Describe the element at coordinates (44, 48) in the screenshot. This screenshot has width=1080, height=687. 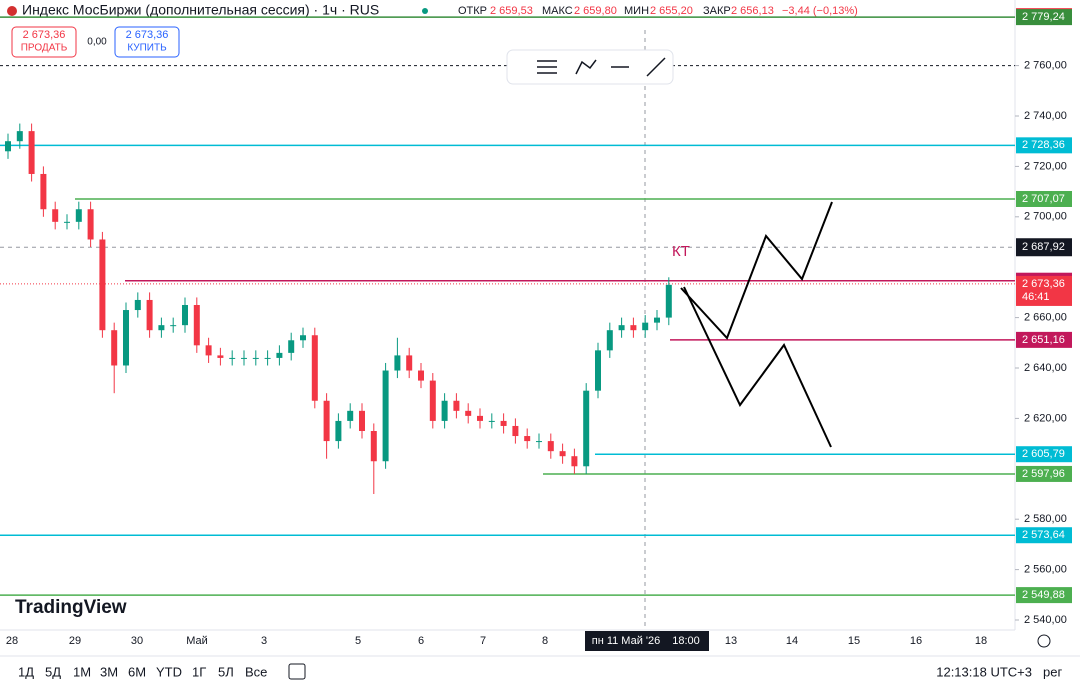
I see `sell-label: ПРОДАТЬ` at that location.